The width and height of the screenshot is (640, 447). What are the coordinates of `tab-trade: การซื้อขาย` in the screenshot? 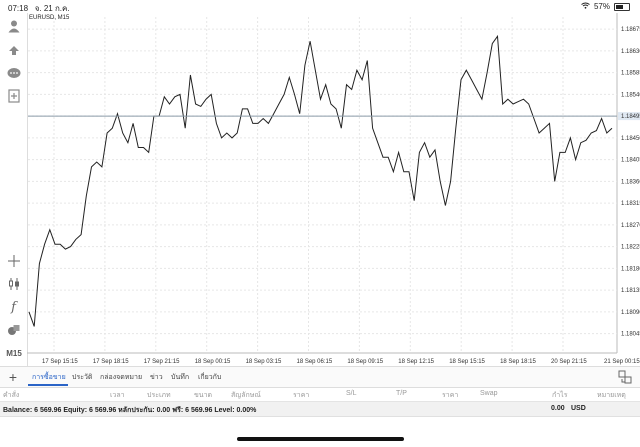 It's located at (49, 377).